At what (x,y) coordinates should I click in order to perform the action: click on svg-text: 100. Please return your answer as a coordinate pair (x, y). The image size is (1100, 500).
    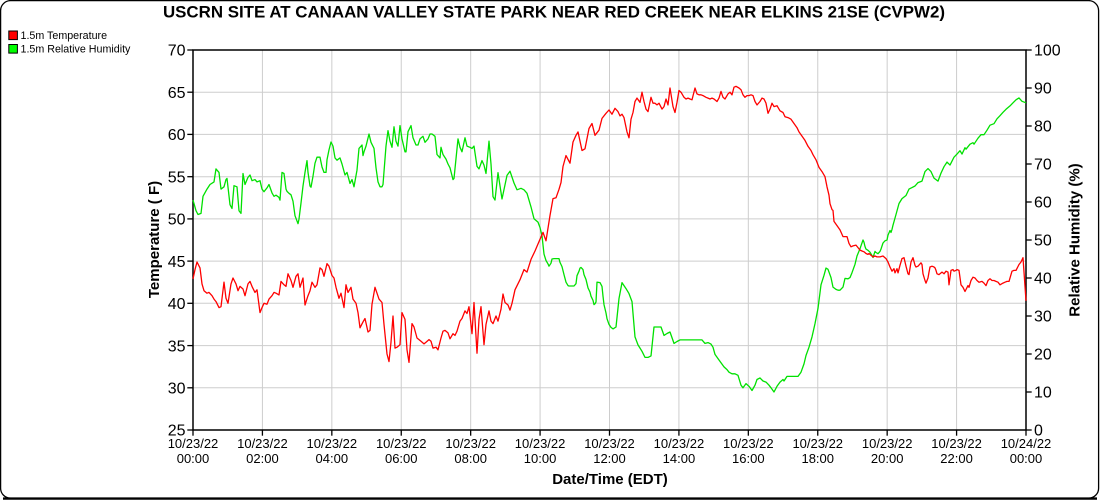
    Looking at the image, I should click on (1047, 51).